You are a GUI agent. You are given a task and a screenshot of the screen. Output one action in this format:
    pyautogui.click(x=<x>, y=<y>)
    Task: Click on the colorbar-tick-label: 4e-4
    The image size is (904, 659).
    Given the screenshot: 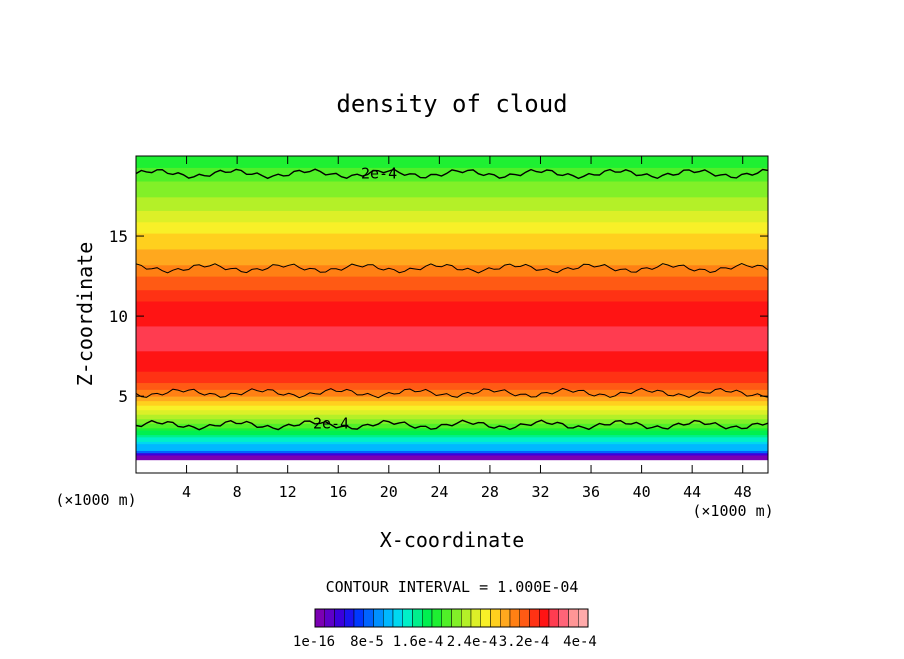 What is the action you would take?
    pyautogui.click(x=580, y=642)
    